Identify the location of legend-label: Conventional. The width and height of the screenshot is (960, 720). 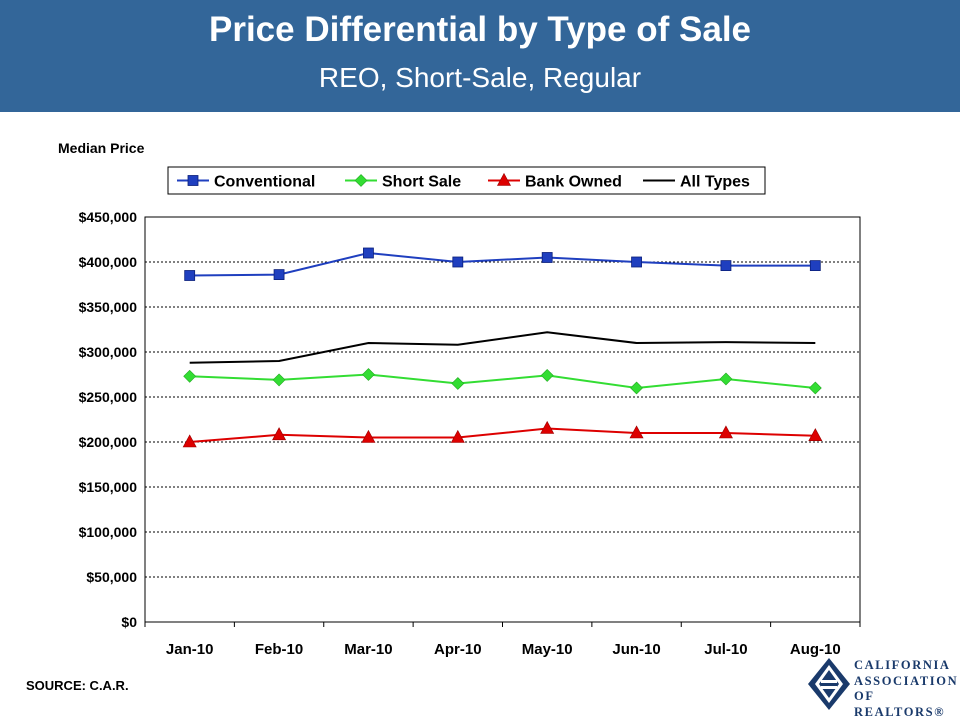
(264, 182).